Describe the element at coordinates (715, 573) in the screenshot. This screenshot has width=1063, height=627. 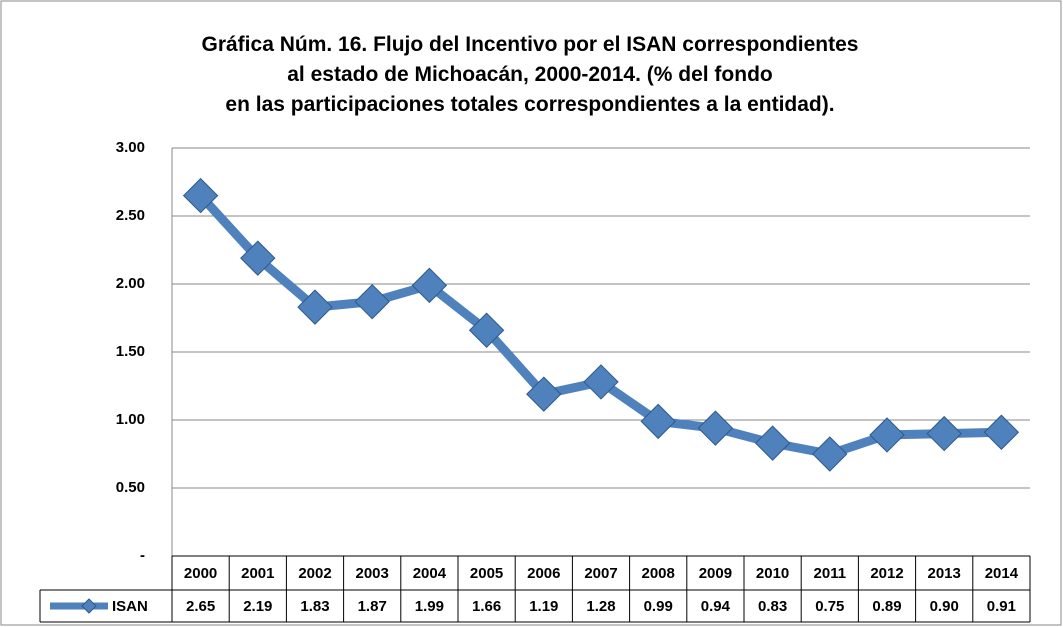
I see `x-tick-label: 2009` at that location.